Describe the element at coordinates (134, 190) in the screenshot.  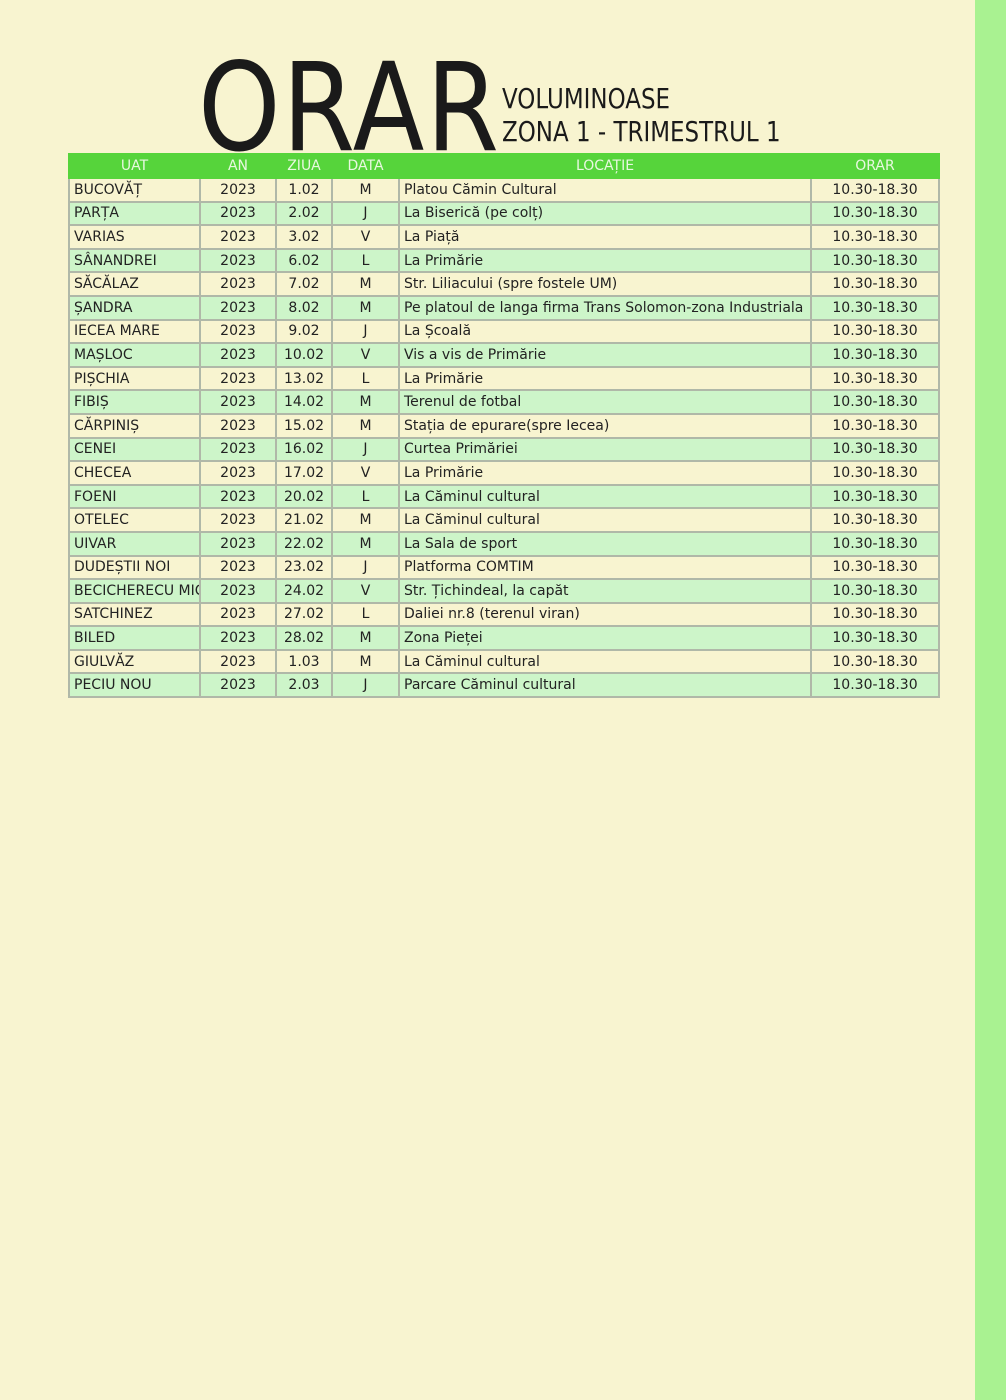
I see `table-cell: BUCOVĂȚ` at that location.